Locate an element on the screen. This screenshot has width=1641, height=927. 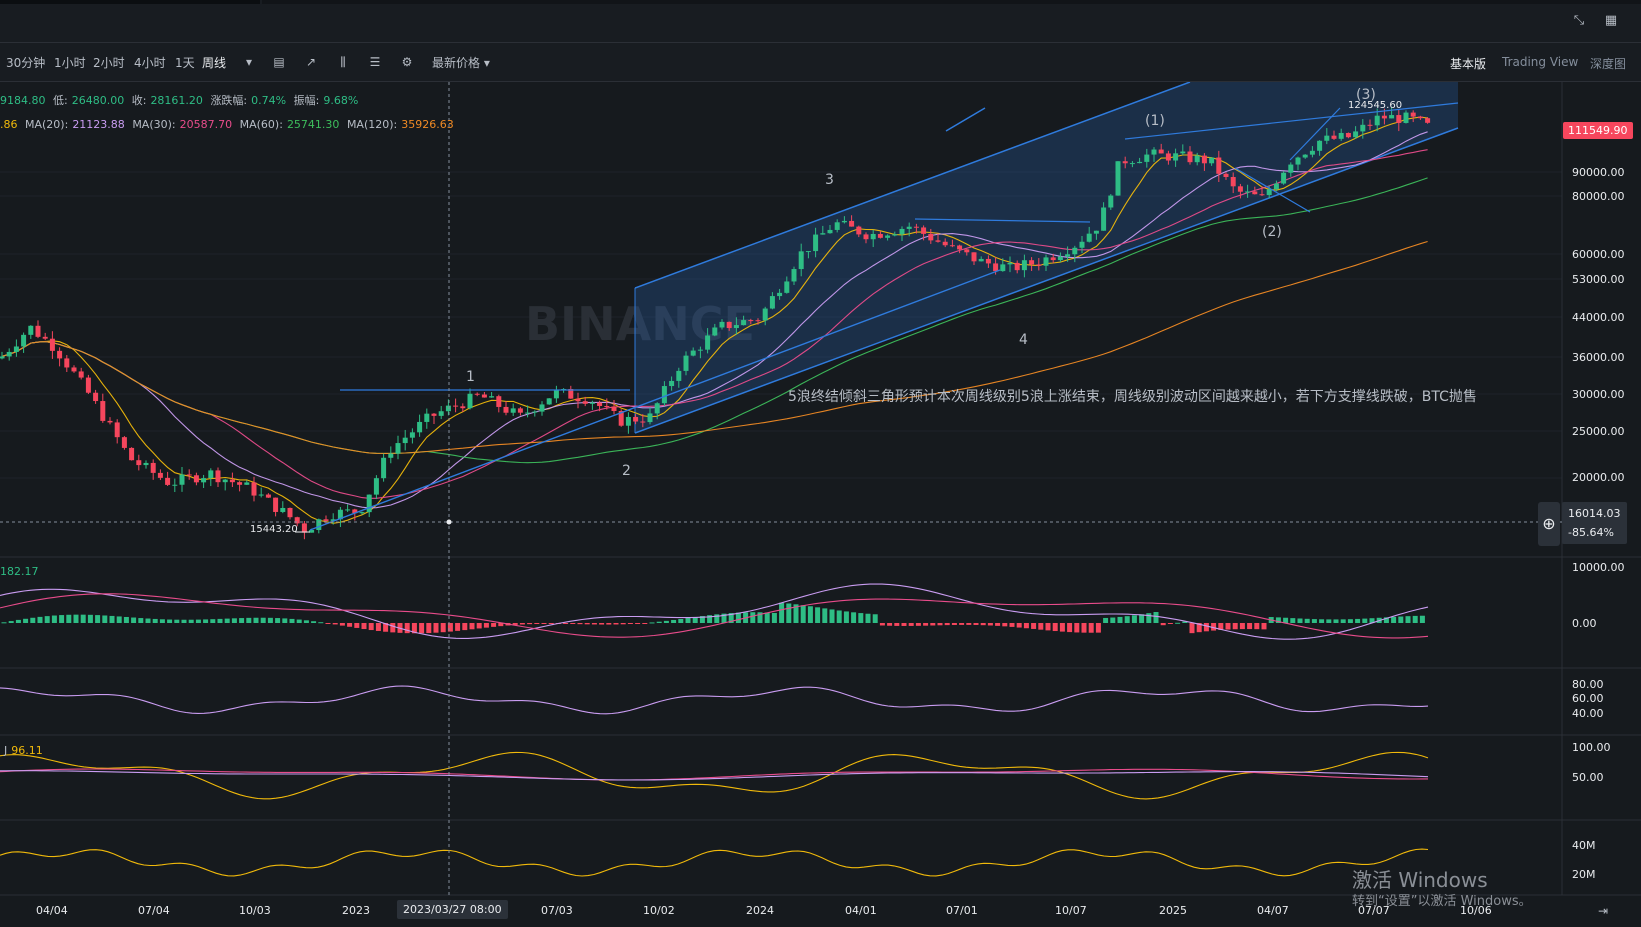
indicator-icon: ↗ is located at coordinates (311, 62).